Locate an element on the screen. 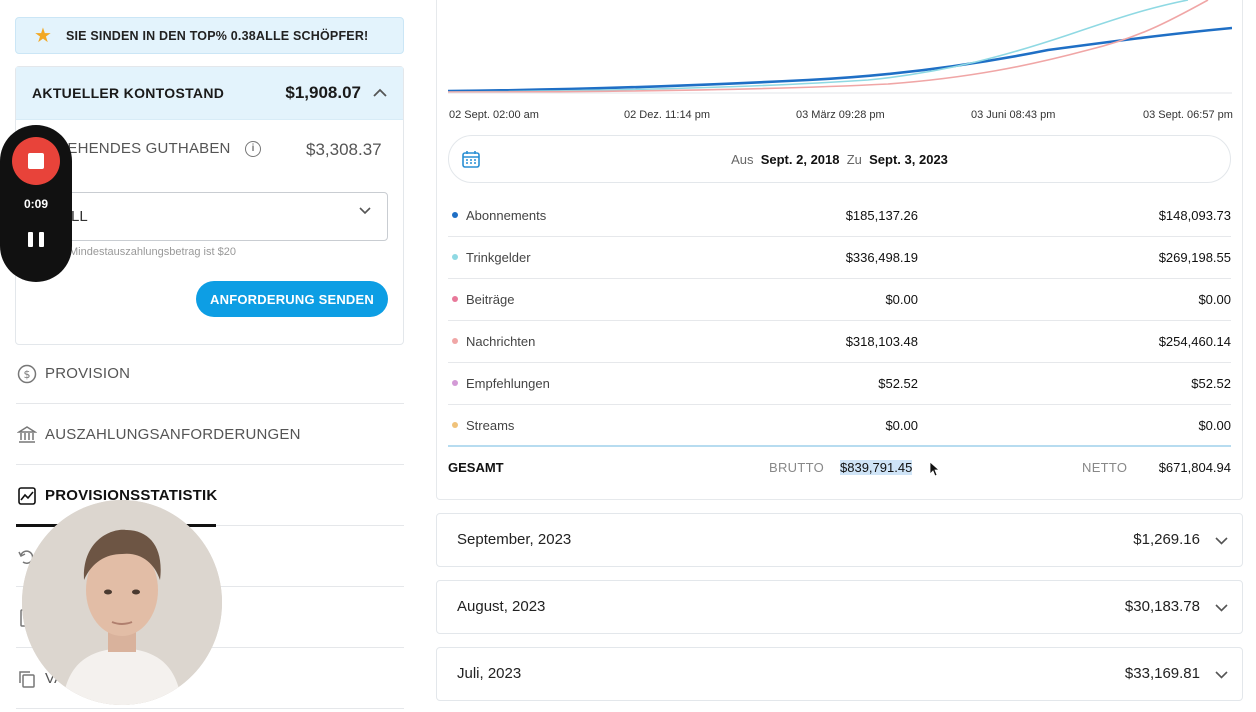 The height and width of the screenshot is (712, 1256). payout-select: LL is located at coordinates (224, 216).